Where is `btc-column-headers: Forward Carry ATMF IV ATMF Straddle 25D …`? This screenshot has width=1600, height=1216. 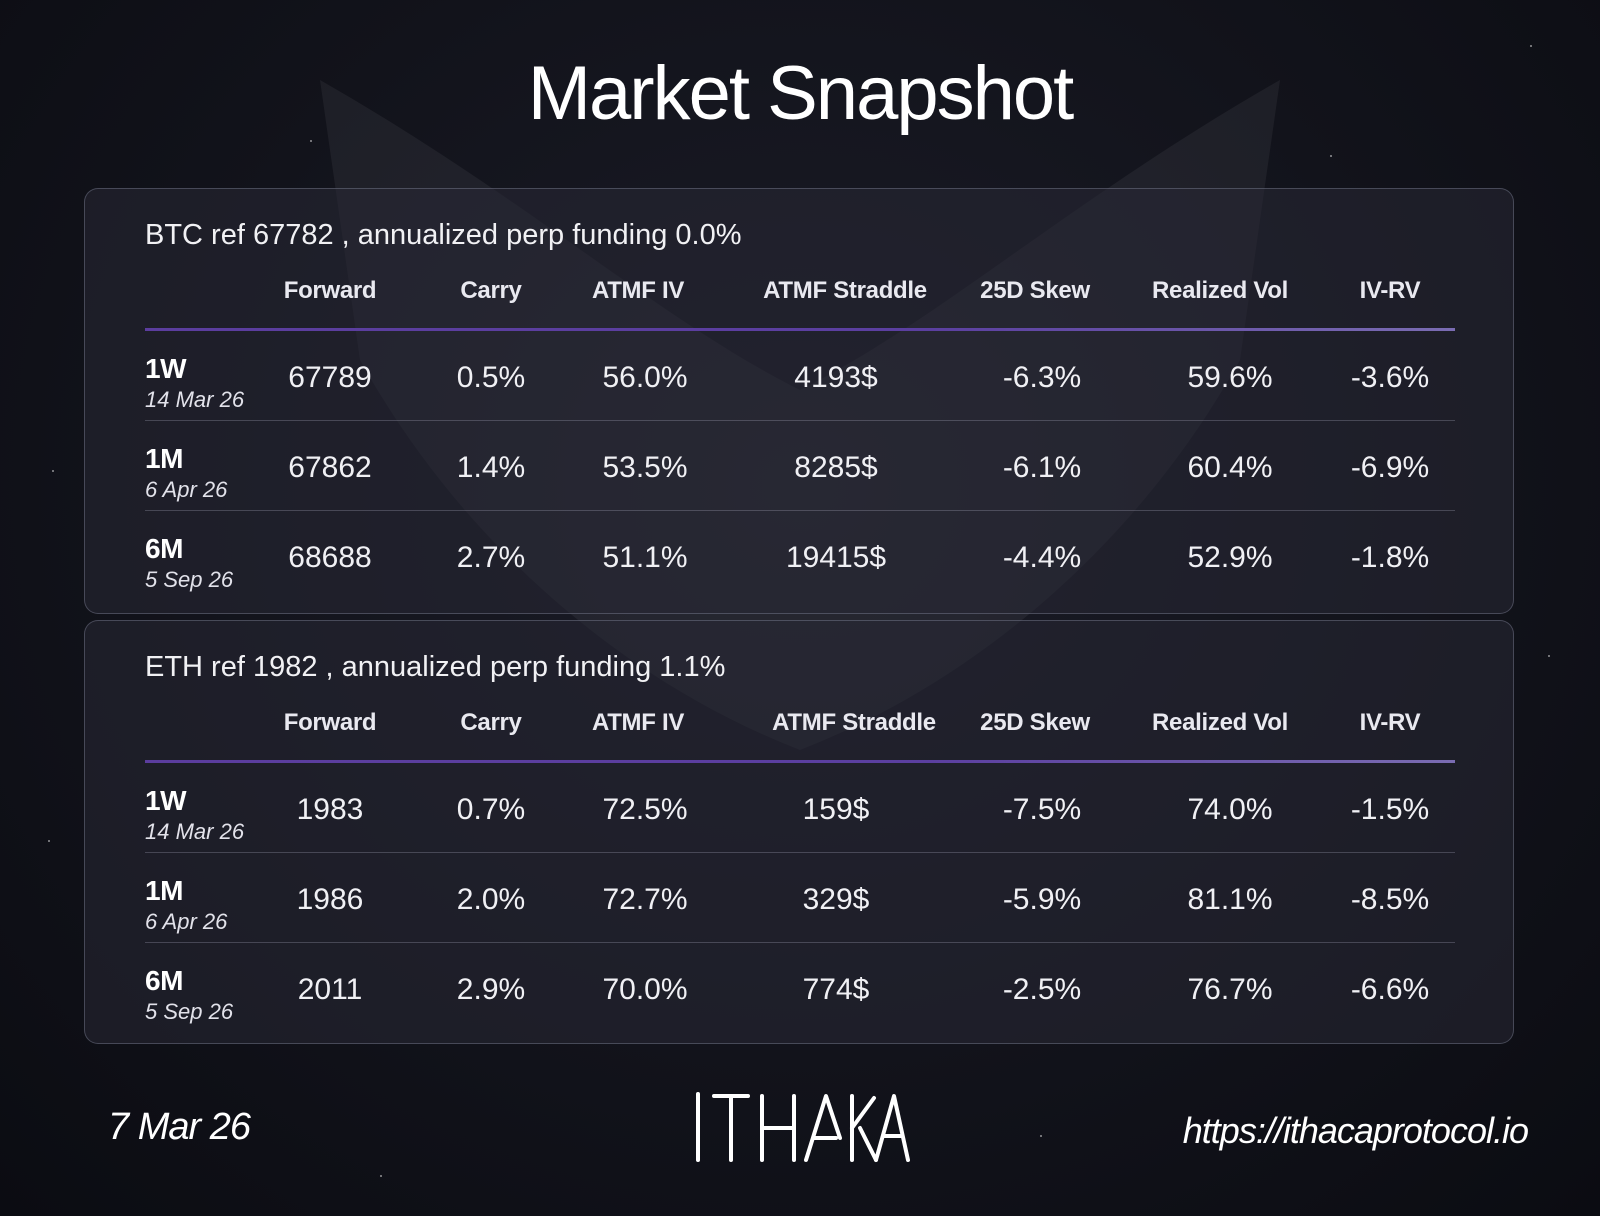 btc-column-headers: Forward Carry ATMF IV ATMF Straddle 25D … is located at coordinates (799, 295).